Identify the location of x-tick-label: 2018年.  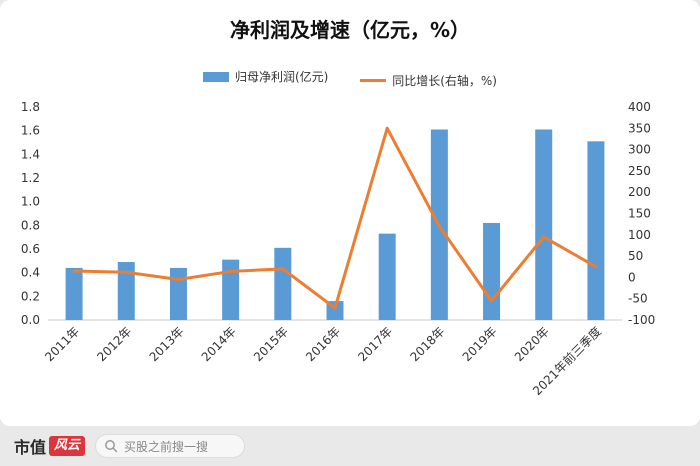
(428, 344).